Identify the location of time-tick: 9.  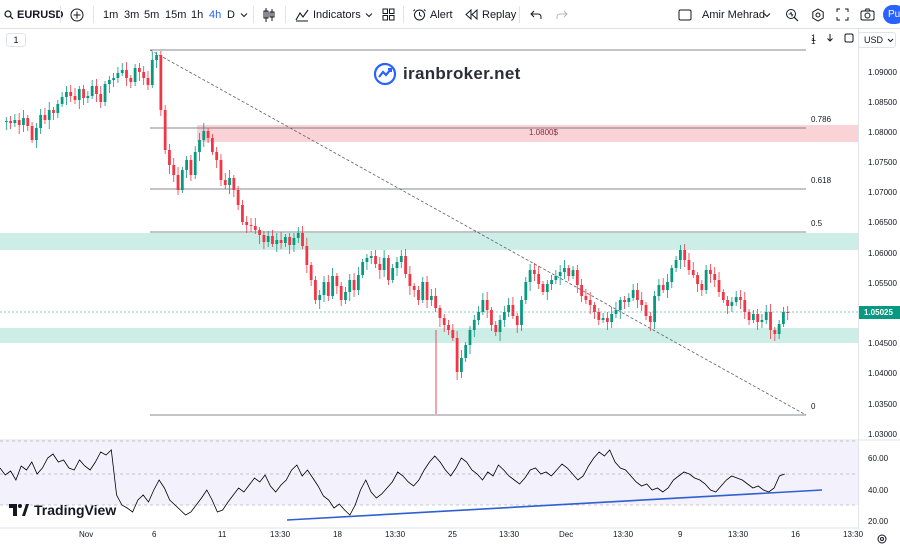
(680, 534).